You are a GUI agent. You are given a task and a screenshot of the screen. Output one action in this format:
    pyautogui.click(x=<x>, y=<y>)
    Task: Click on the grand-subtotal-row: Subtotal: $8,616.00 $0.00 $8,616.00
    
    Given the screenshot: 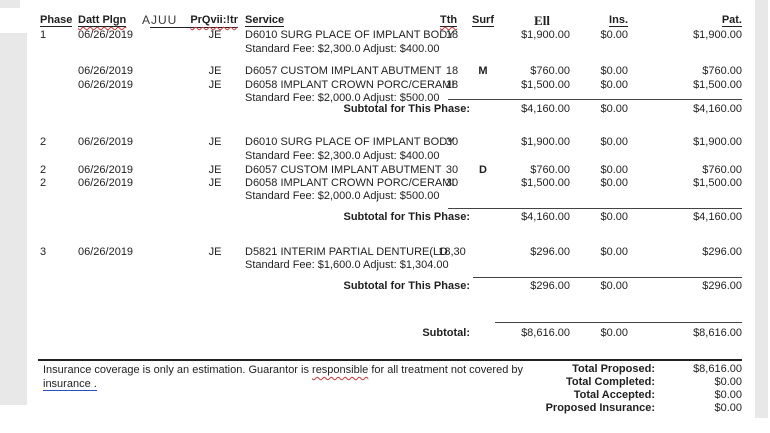 What is the action you would take?
    pyautogui.click(x=390, y=333)
    